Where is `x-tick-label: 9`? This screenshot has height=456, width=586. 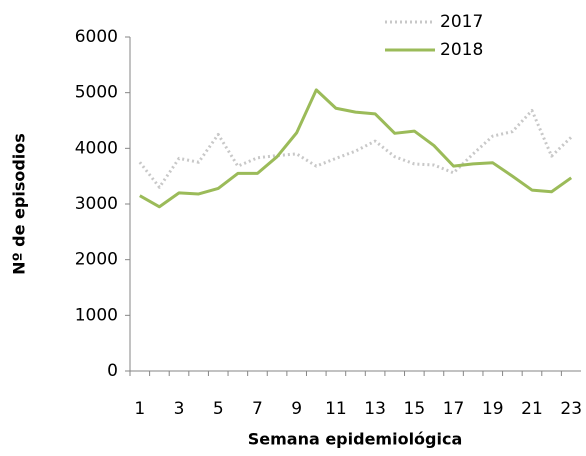 x-tick-label: 9 is located at coordinates (296, 409).